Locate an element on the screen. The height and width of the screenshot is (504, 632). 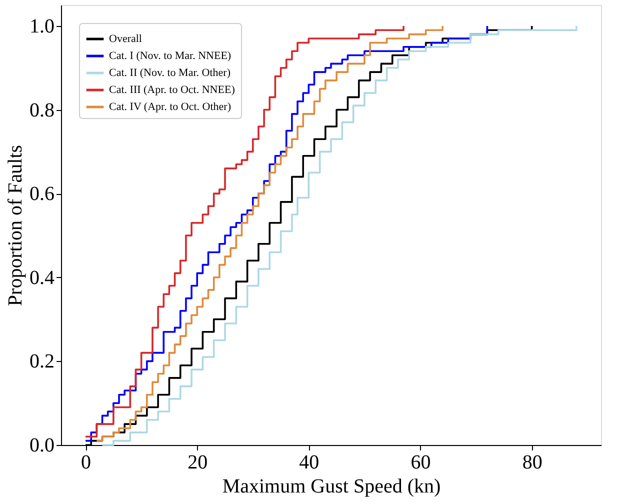
y-tick-label: 0.6 is located at coordinates (42, 194).